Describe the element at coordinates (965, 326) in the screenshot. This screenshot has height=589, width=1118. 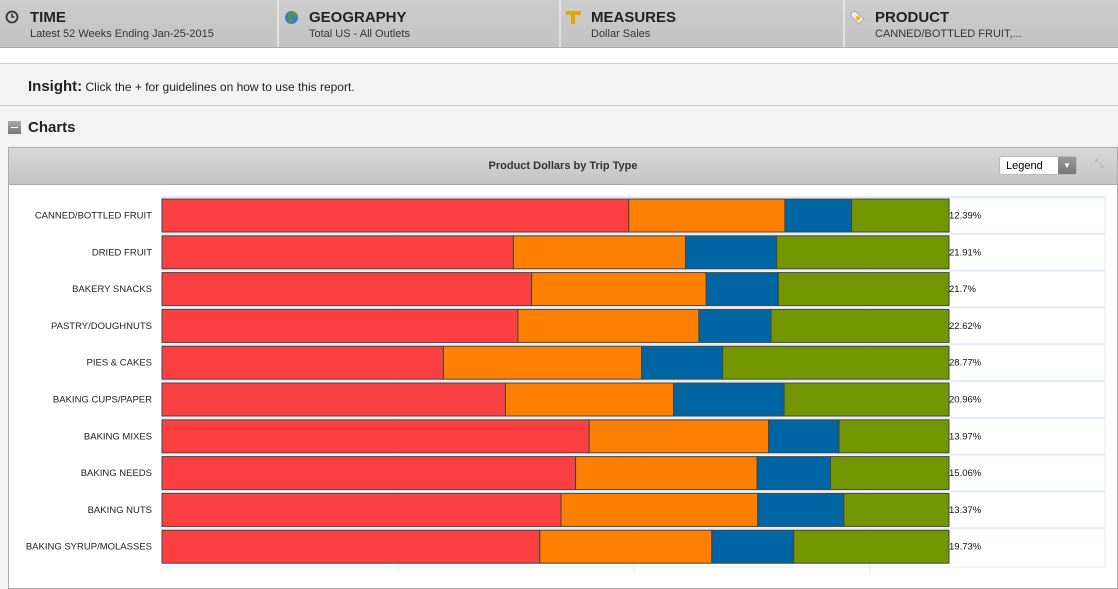
I see `data-label: 22.62%` at that location.